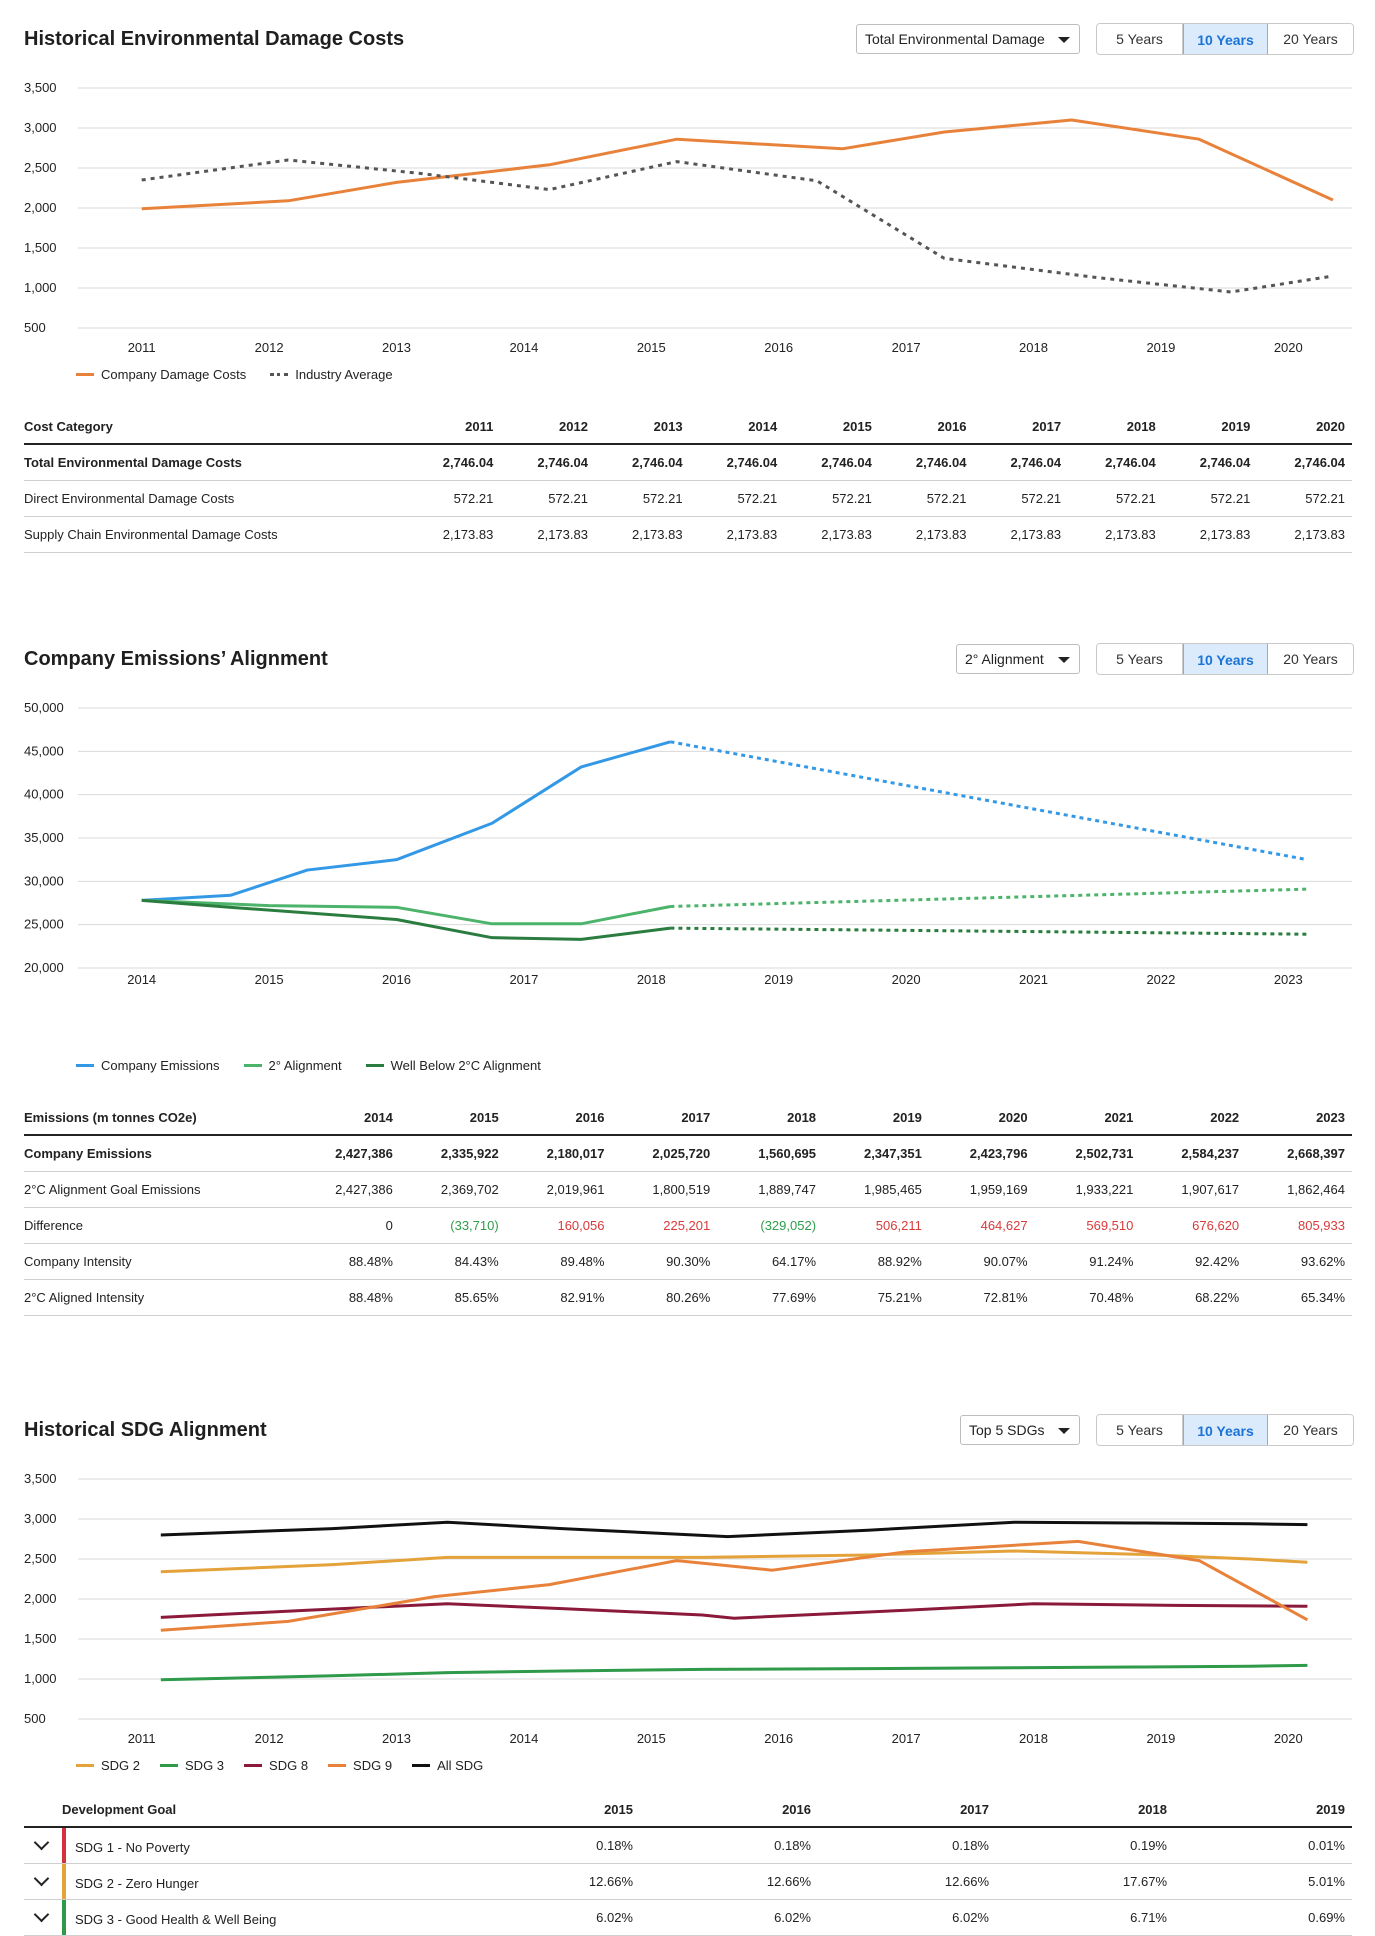 This screenshot has width=1375, height=1936. Describe the element at coordinates (85, 1765) in the screenshot. I see `legend-swatch-sdg2` at that location.